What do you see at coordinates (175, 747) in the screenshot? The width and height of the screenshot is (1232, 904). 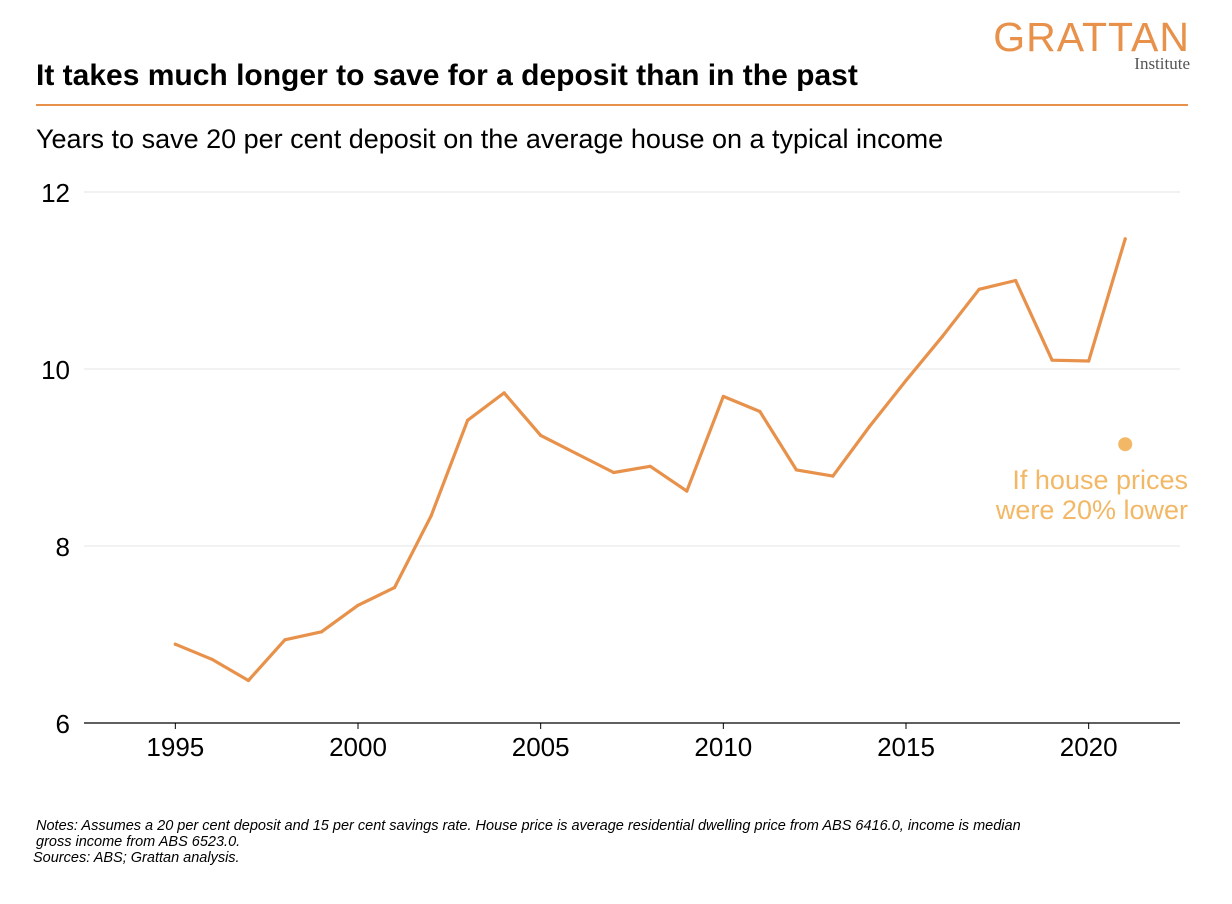 I see `x-tick-label-1995: 1995` at bounding box center [175, 747].